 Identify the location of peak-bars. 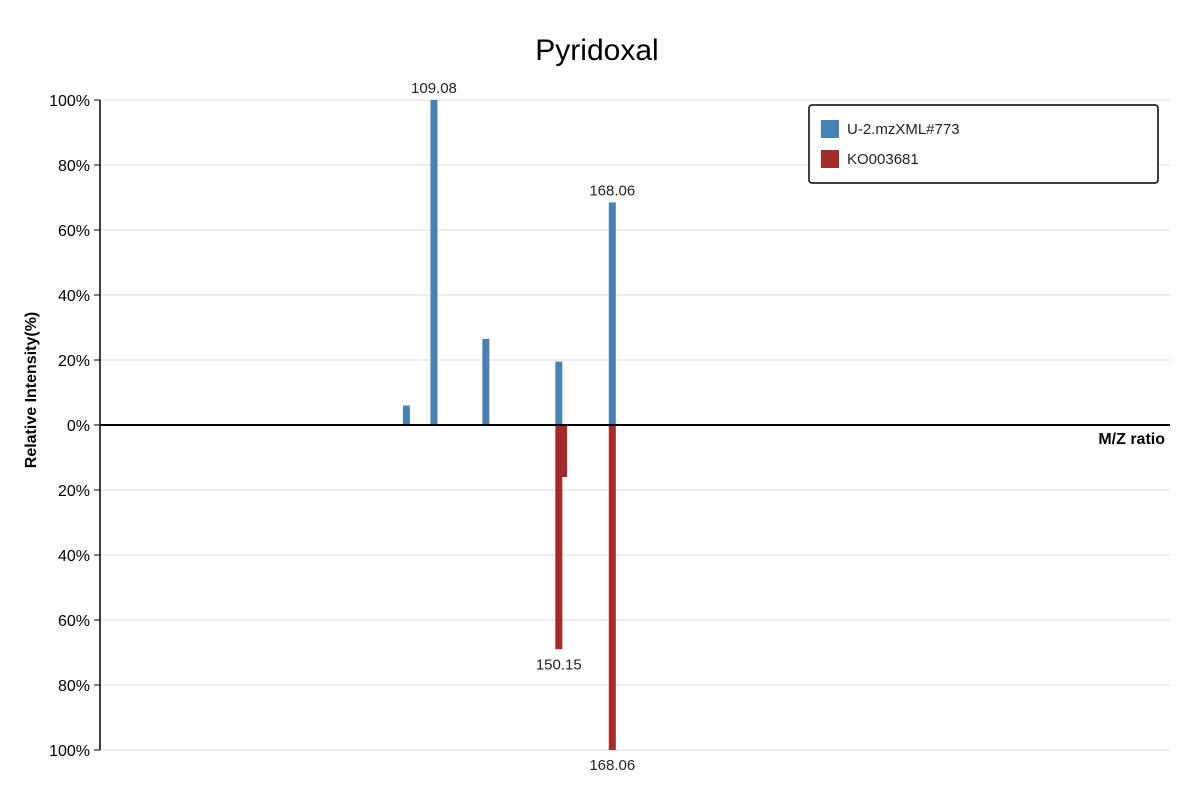
(509, 425).